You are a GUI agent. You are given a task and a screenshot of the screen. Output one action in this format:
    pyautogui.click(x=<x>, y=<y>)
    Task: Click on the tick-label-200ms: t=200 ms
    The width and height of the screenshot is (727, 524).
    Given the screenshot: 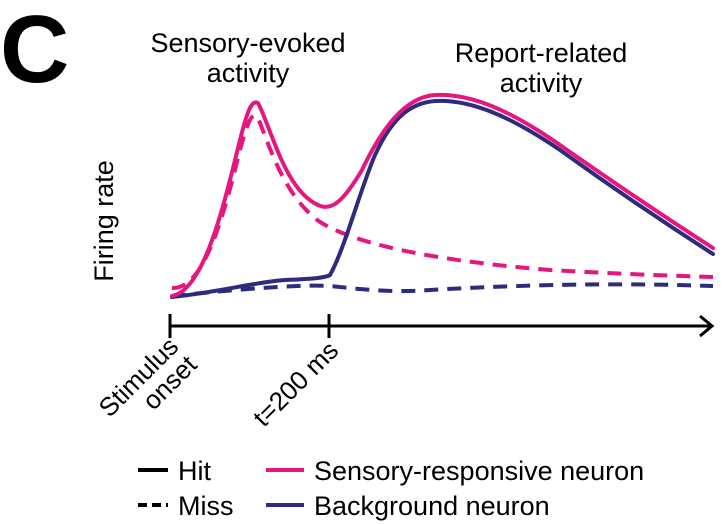 What is the action you would take?
    pyautogui.click(x=295, y=383)
    